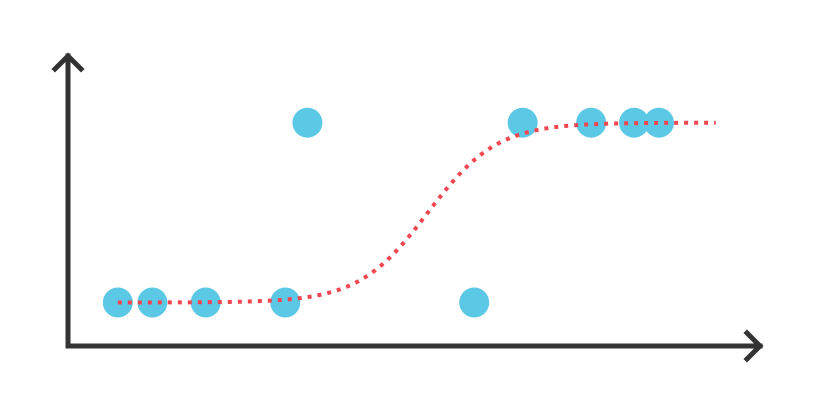 This screenshot has width=820, height=414. I want to click on y-axis, so click(68, 200).